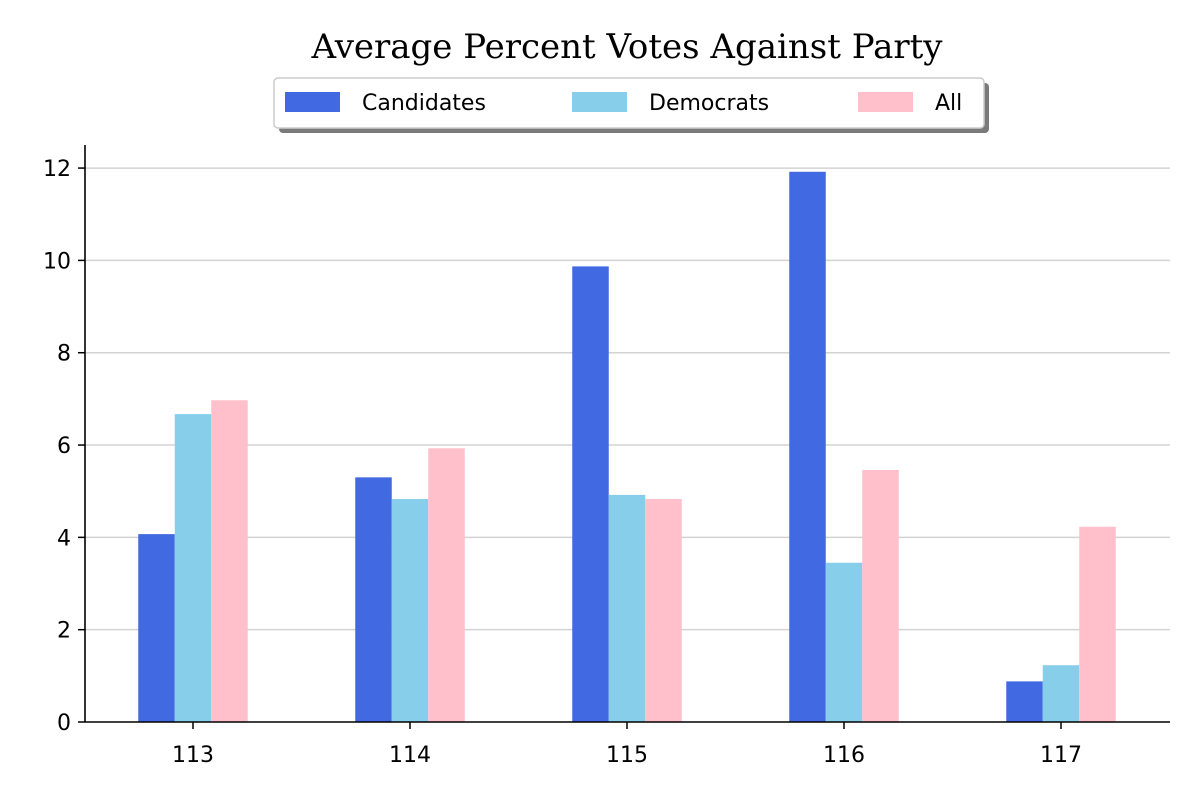  What do you see at coordinates (424, 103) in the screenshot?
I see `legend-label-candidates: Candidates` at bounding box center [424, 103].